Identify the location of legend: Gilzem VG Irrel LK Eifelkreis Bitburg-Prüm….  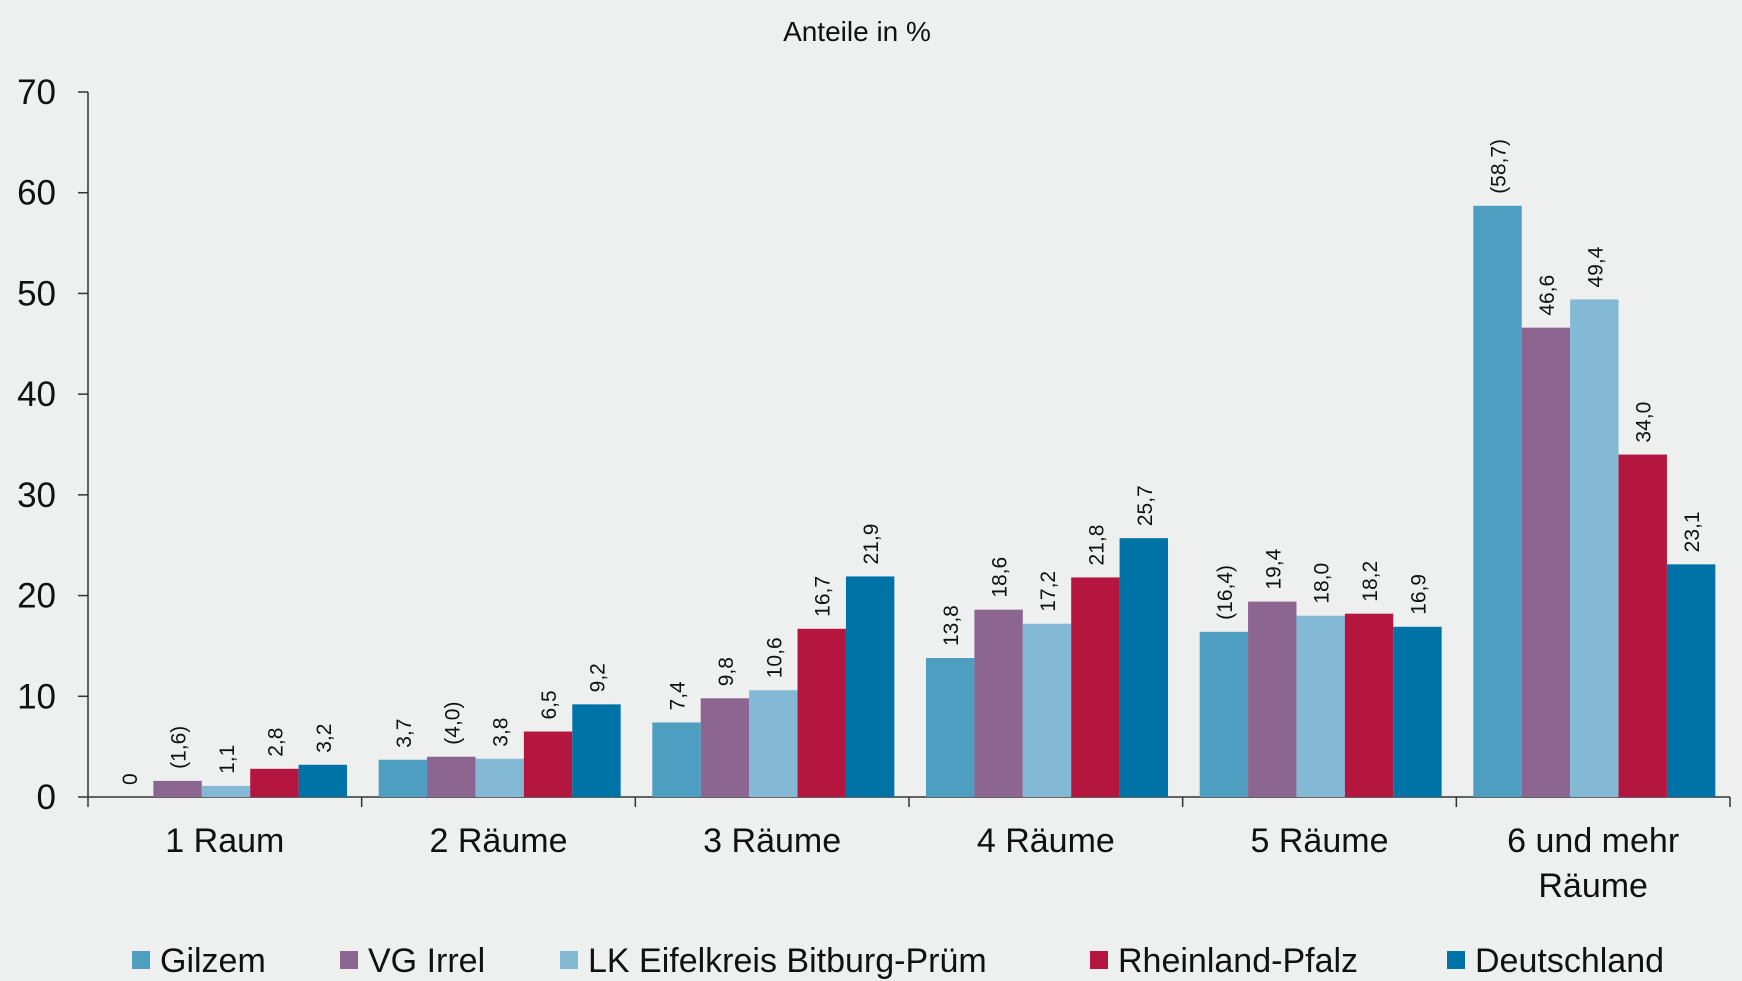
(898, 961).